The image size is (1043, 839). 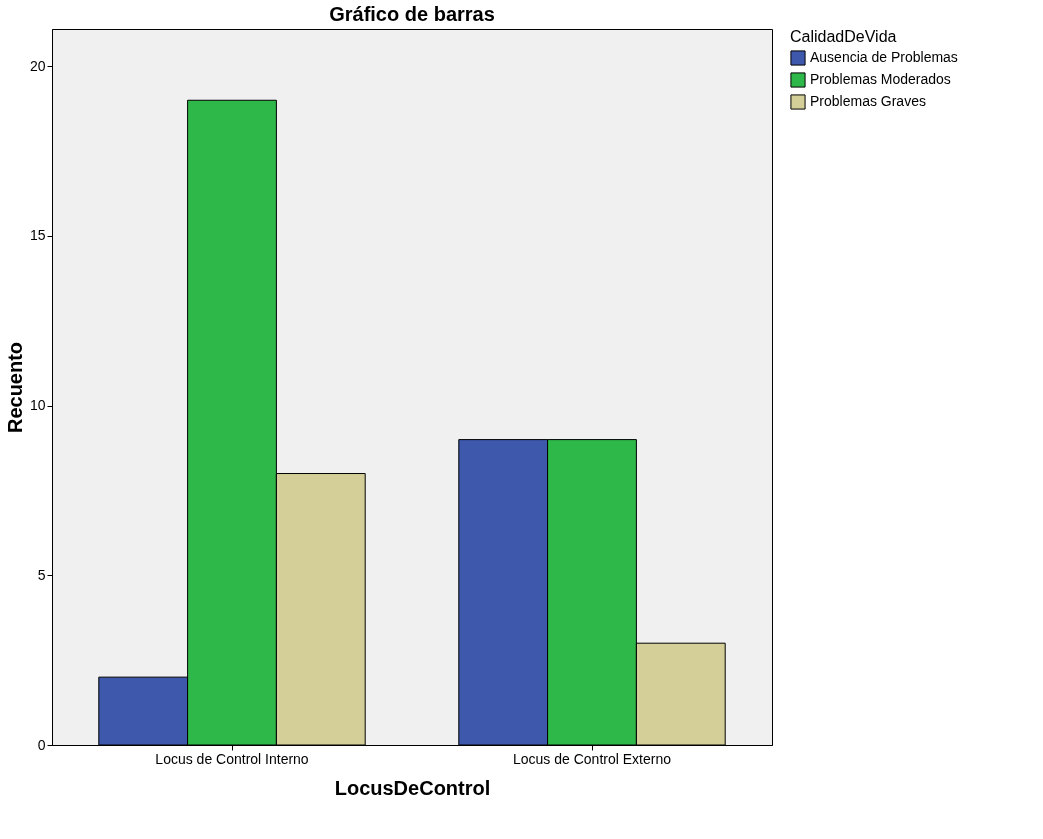 What do you see at coordinates (843, 36) in the screenshot?
I see `legend-title: CalidadDeVida` at bounding box center [843, 36].